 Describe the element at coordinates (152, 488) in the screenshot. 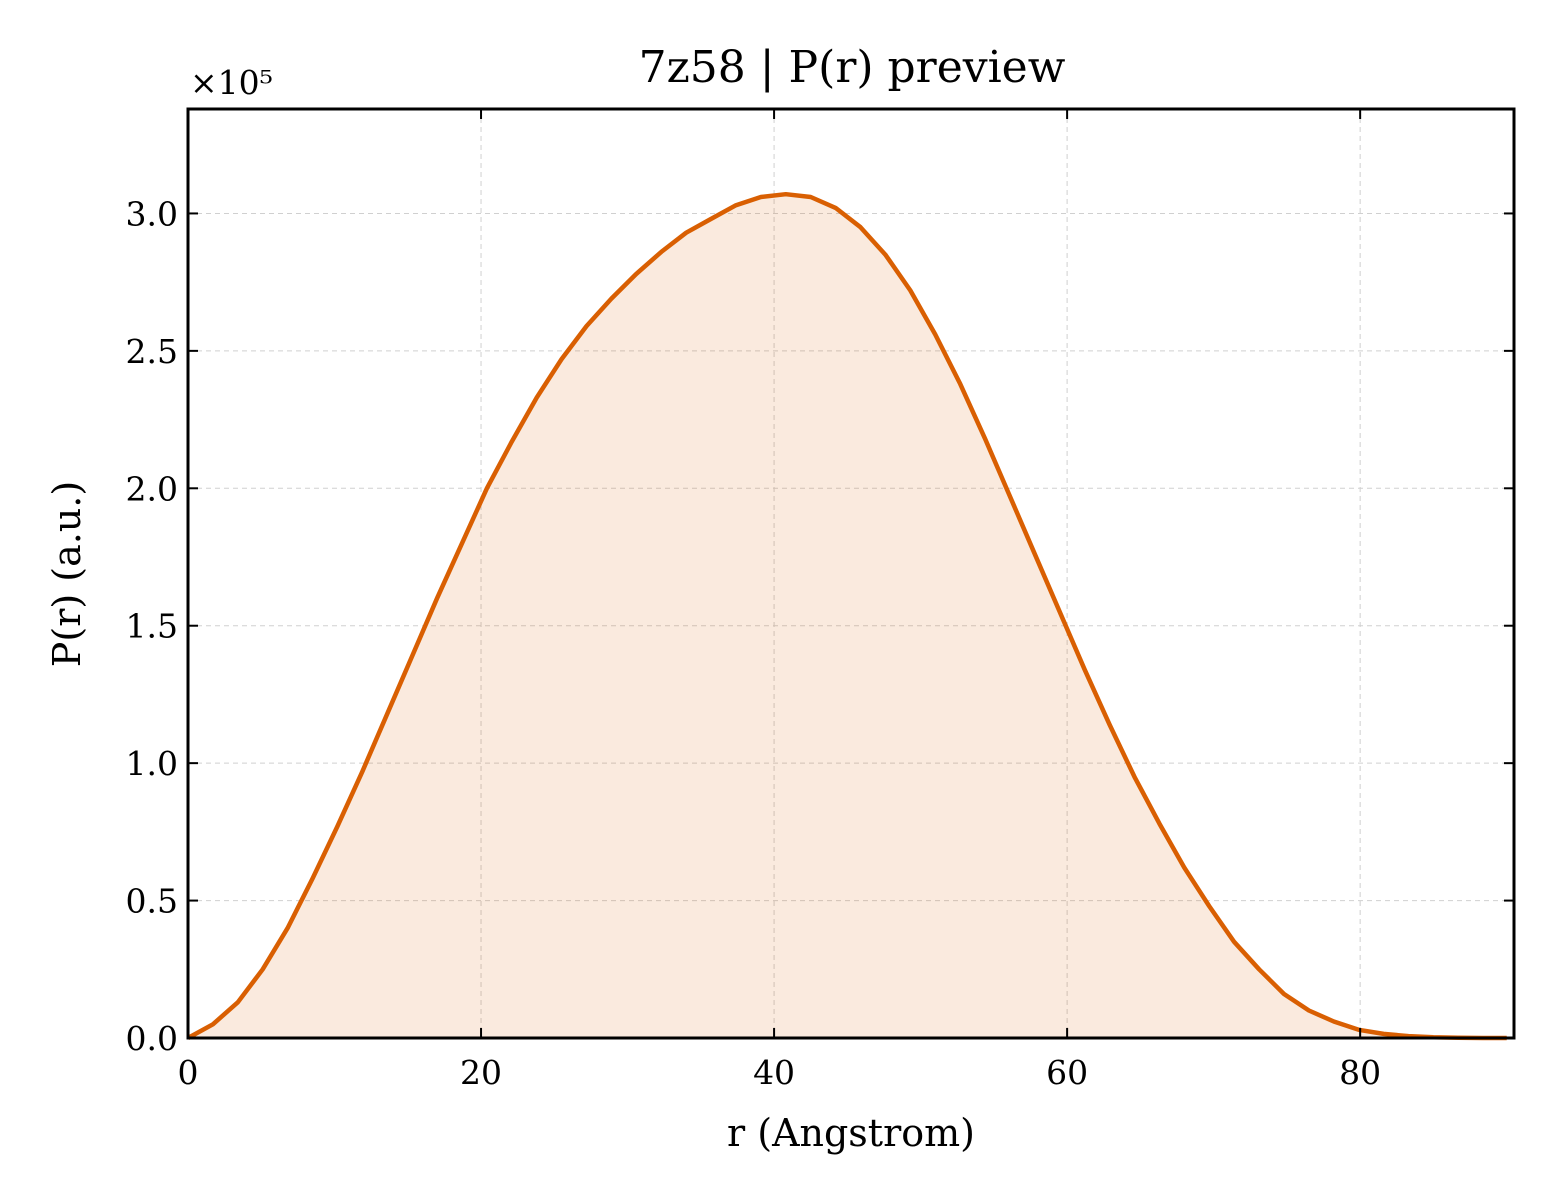

I see `y-tick-label: 2.0` at that location.